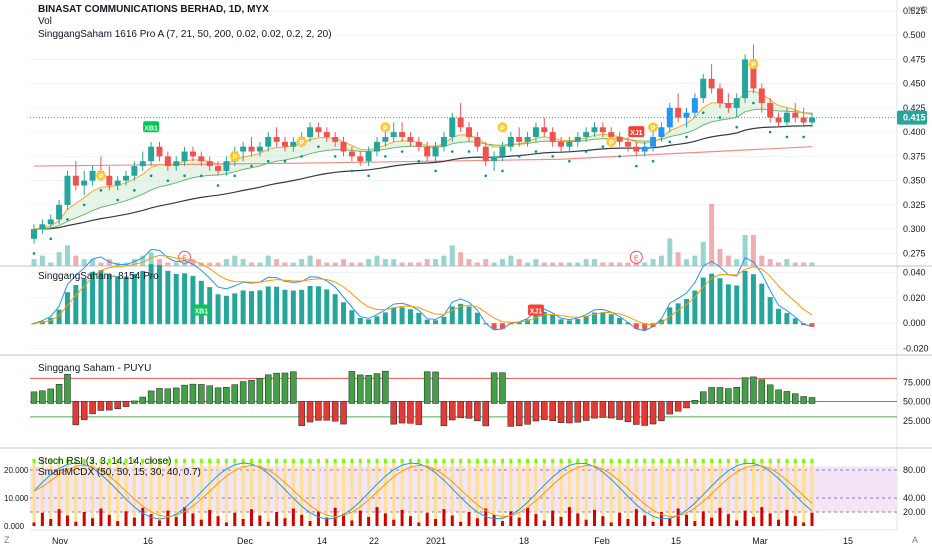 The width and height of the screenshot is (932, 555). I want to click on corner-right-button: A, so click(914, 540).